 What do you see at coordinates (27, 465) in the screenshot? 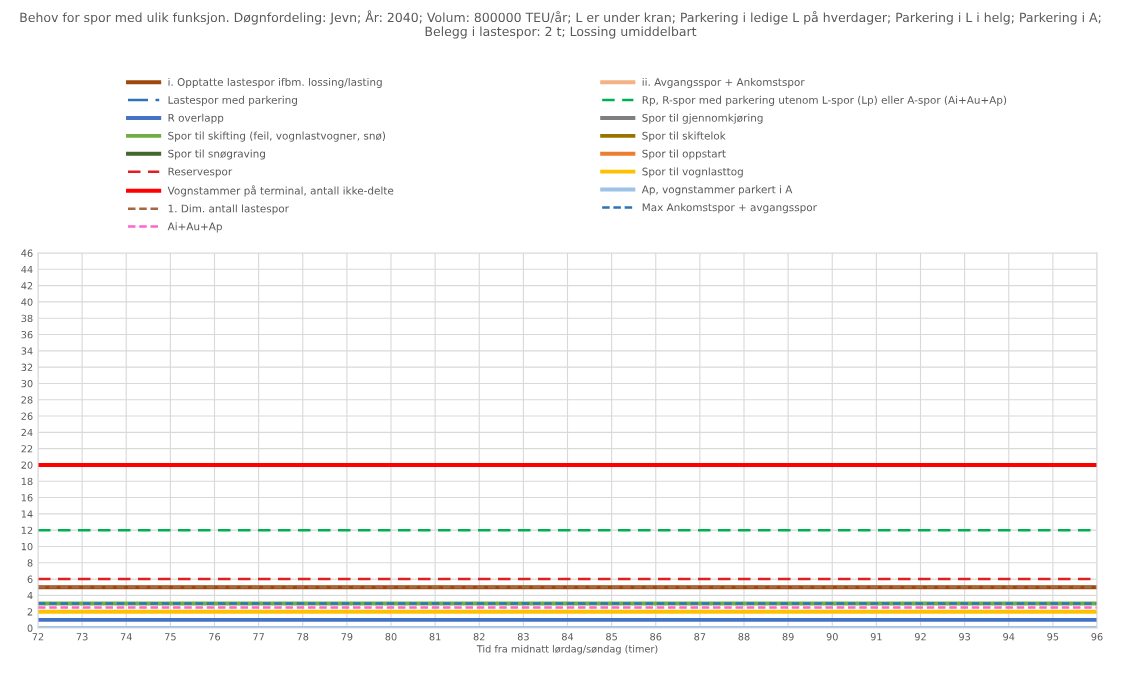
I see `y-tick-label: 20` at bounding box center [27, 465].